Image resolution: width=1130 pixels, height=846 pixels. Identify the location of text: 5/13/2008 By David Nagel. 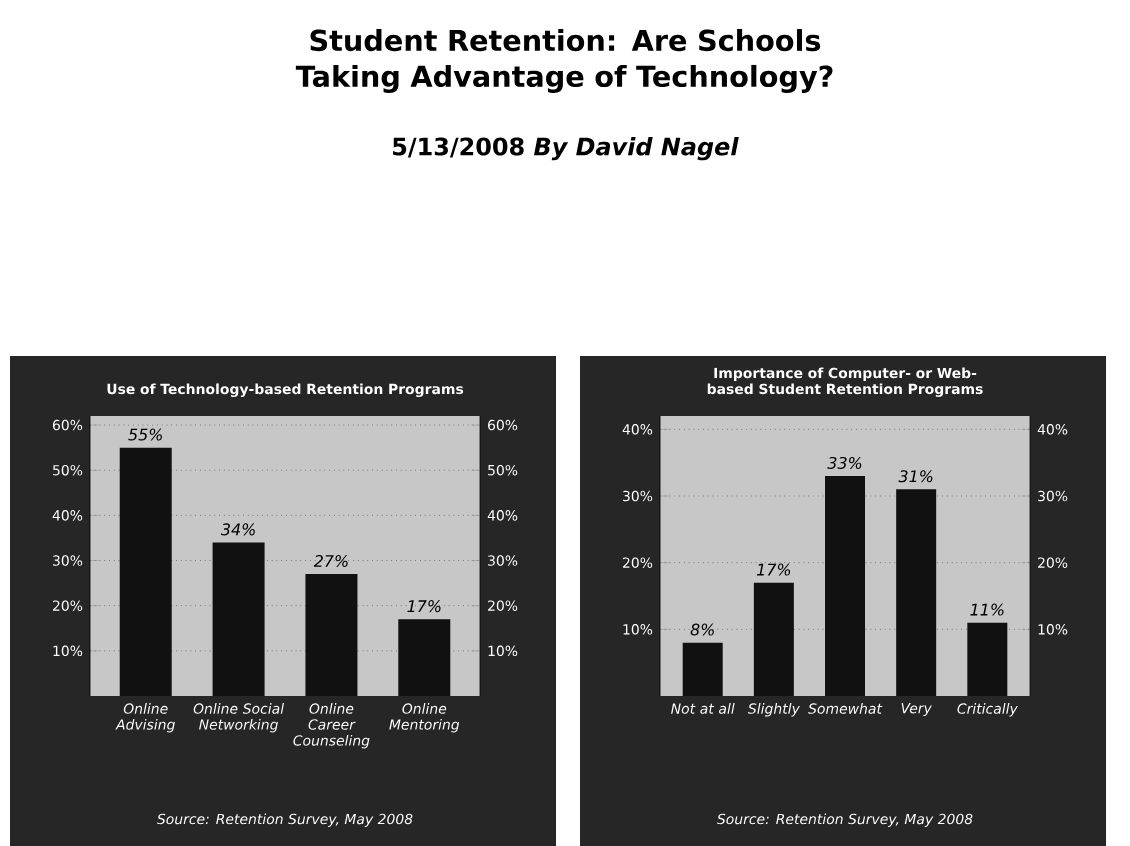
(566, 149).